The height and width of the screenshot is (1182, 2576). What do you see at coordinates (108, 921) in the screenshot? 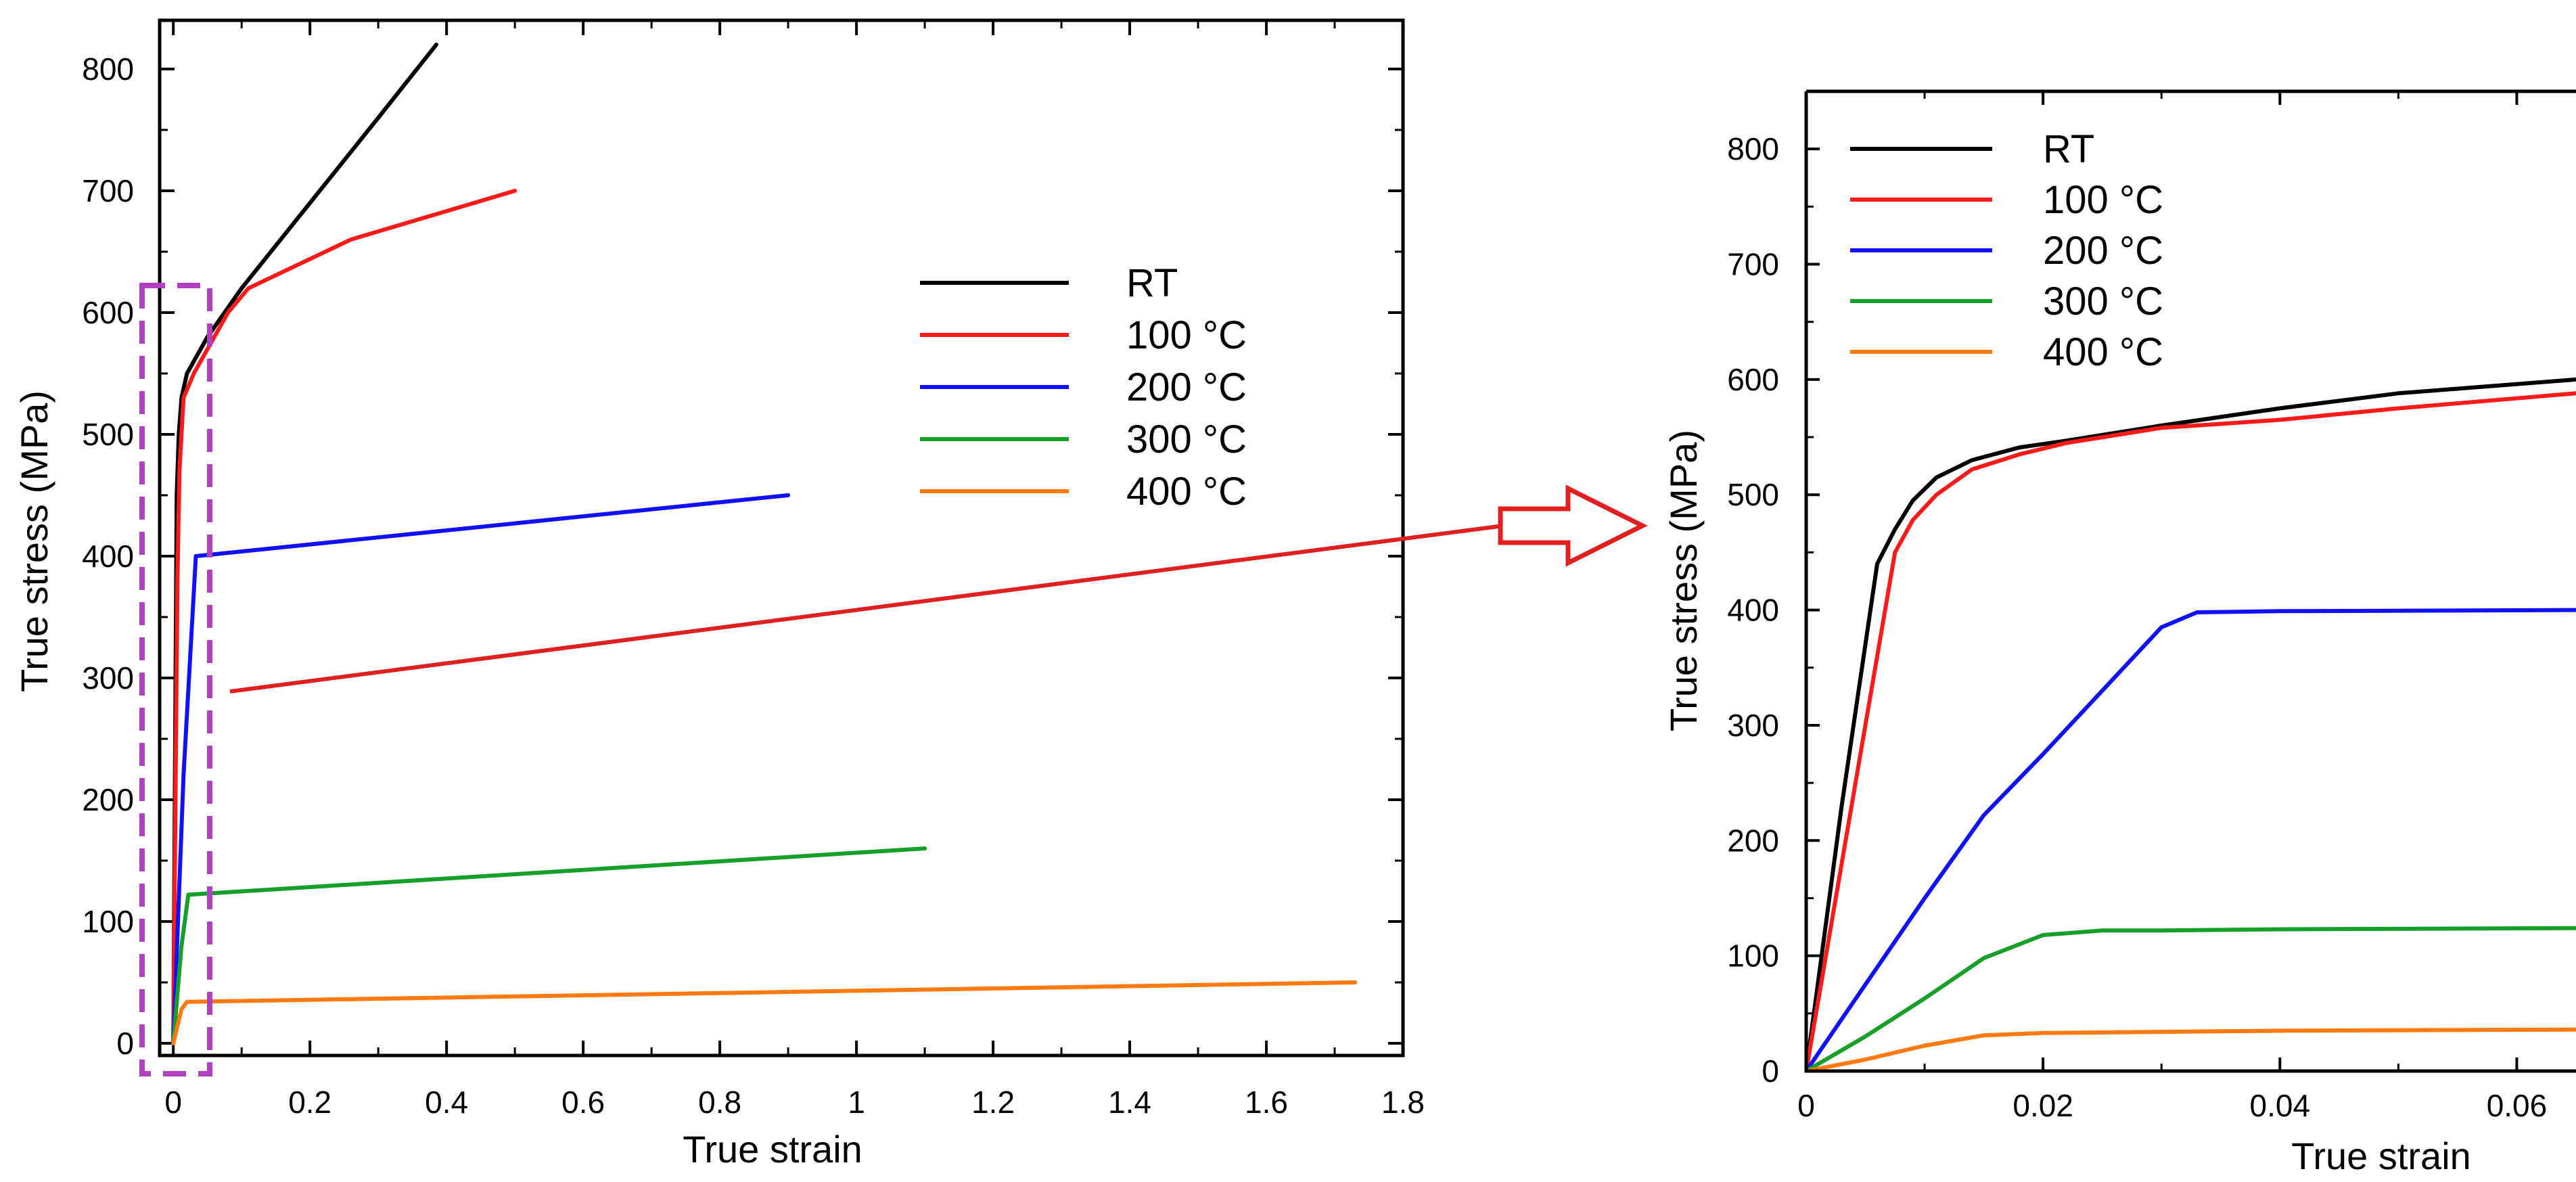
I see `left-y-tick-label: 100` at bounding box center [108, 921].